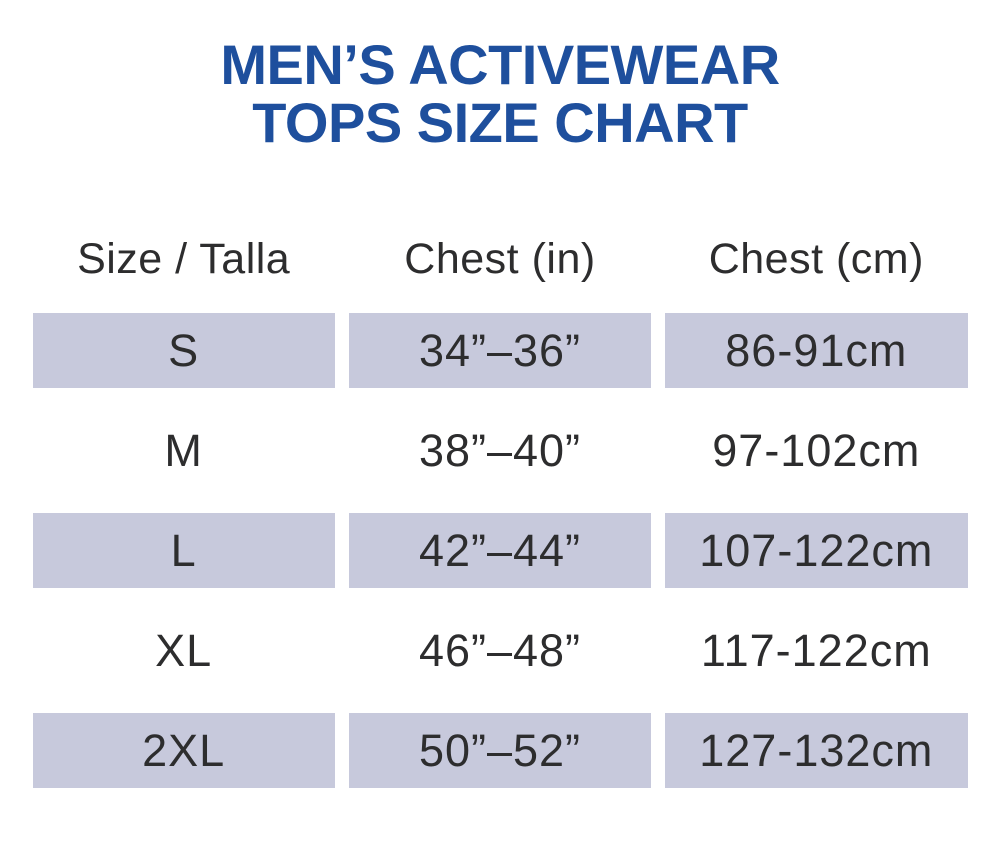  Describe the element at coordinates (816, 650) in the screenshot. I see `chest-cm-cell: 117-122cm` at that location.